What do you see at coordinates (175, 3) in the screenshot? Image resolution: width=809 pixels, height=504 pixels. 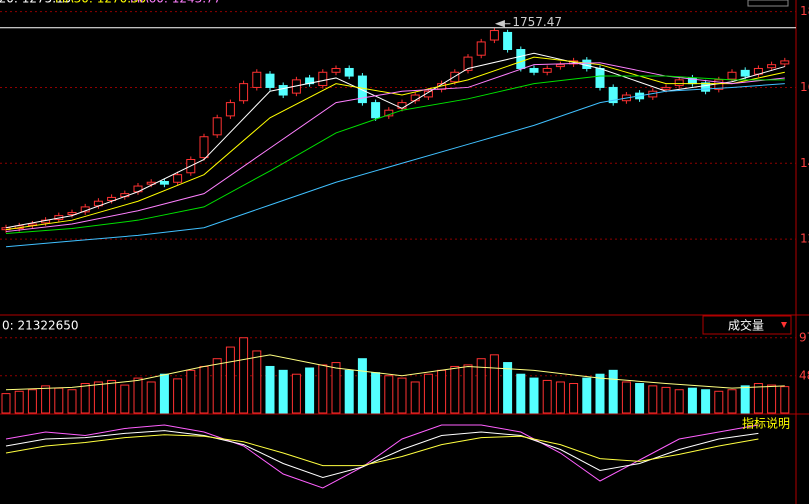 I see `header-label: MA60: 1243.77` at bounding box center [175, 3].